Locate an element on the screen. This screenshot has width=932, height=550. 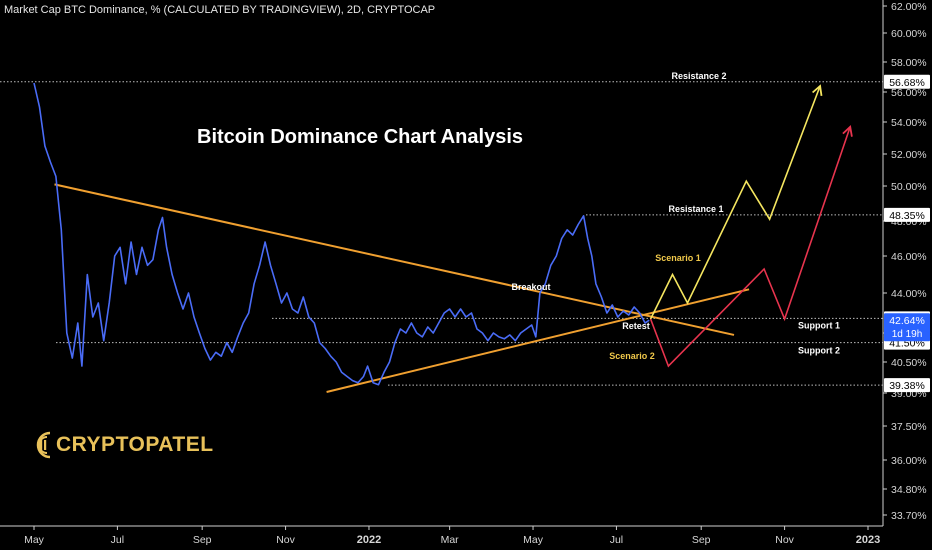
level-label: Support 1 is located at coordinates (819, 325).